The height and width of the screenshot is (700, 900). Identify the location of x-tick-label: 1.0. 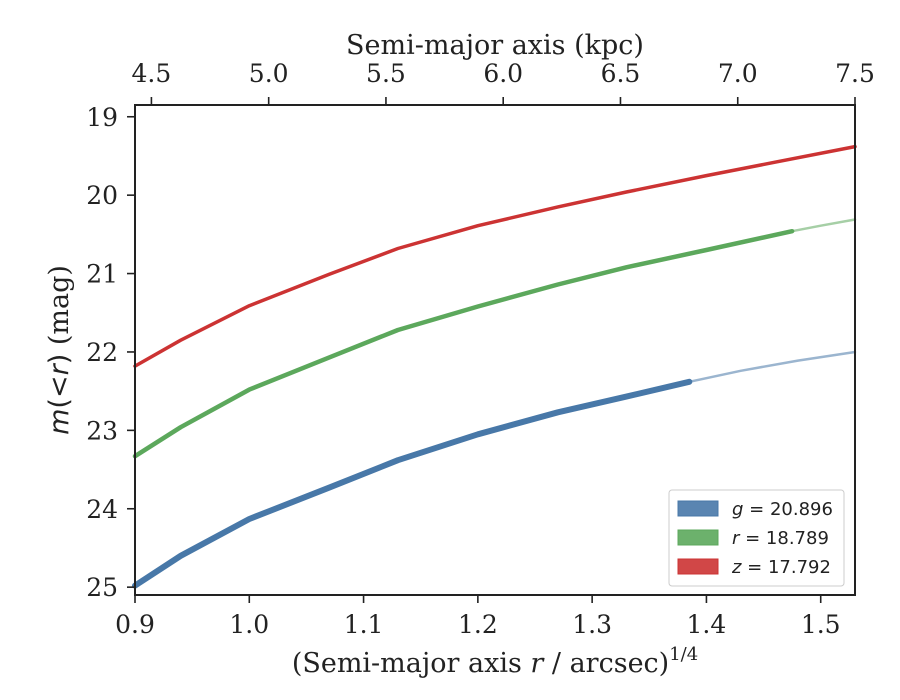
(249, 624).